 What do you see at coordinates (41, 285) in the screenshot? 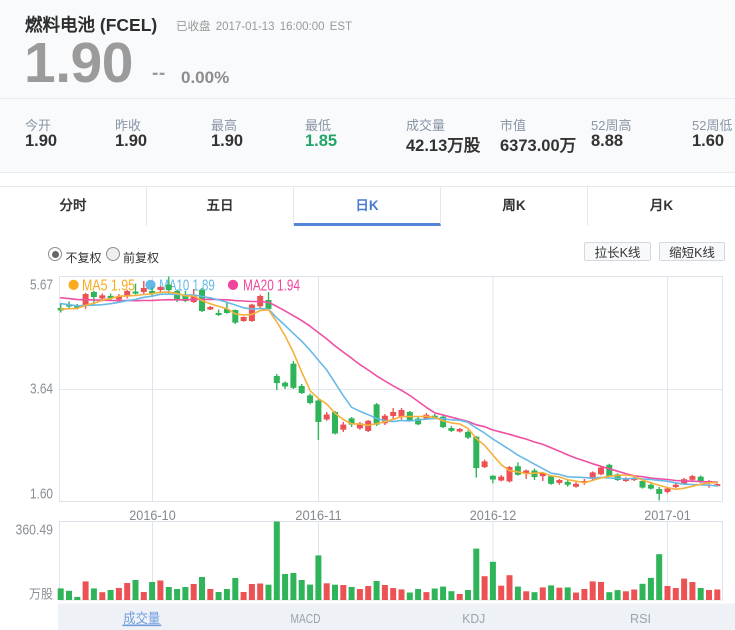
I see `svg-text: 5.67` at bounding box center [41, 285].